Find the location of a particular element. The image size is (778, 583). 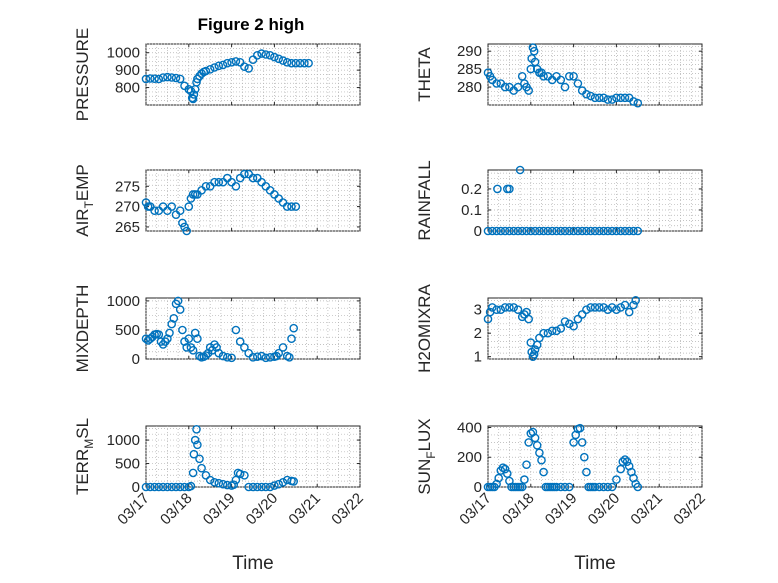

y-tick-label: 270 is located at coordinates (127, 207).